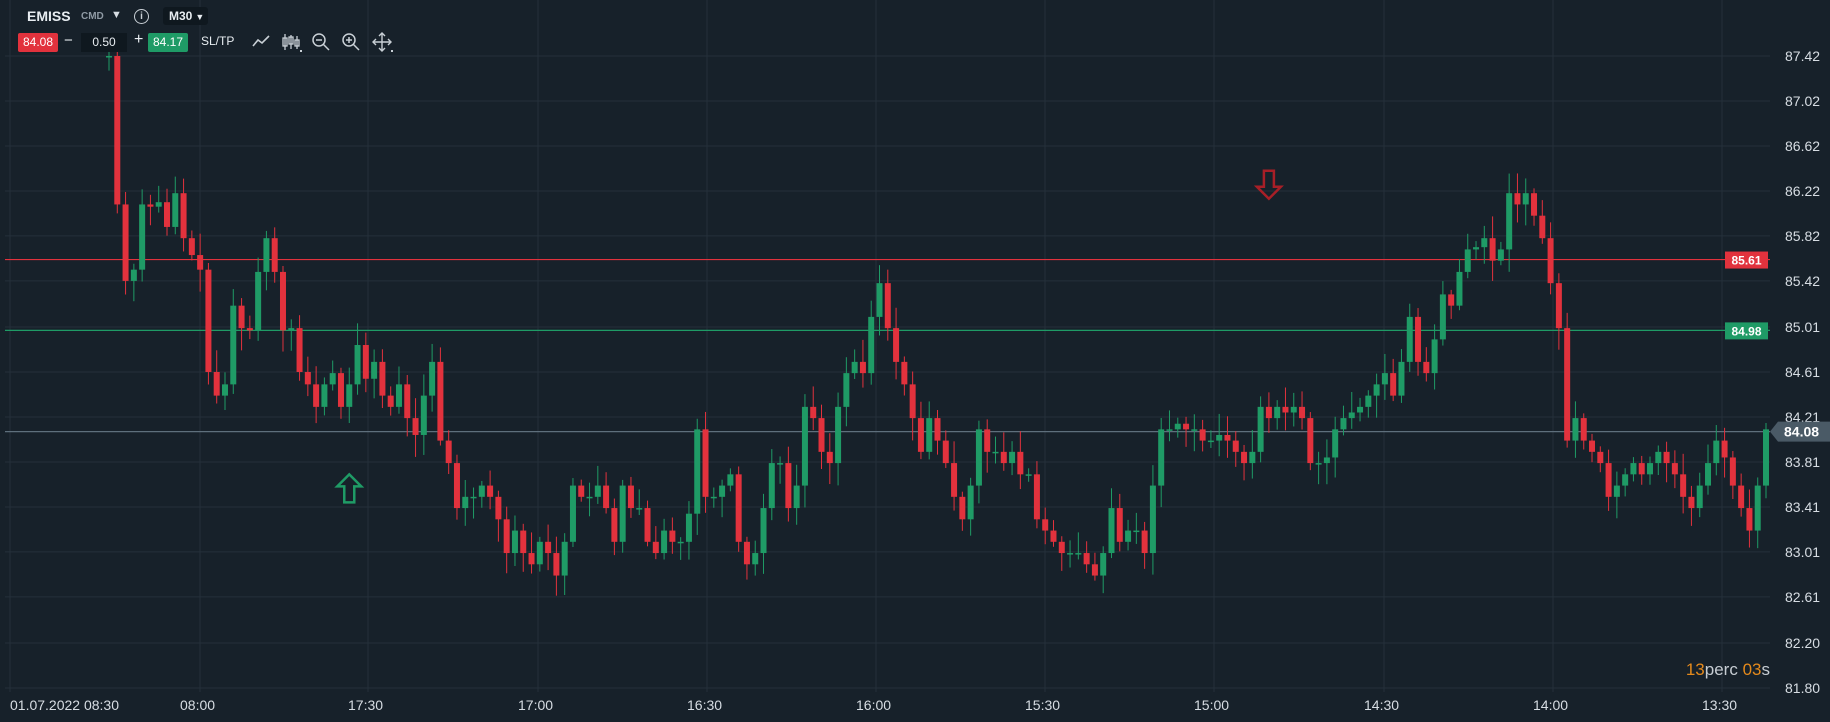 This screenshot has height=722, width=1830. I want to click on symbol-dropdown-icon: ▼, so click(116, 15).